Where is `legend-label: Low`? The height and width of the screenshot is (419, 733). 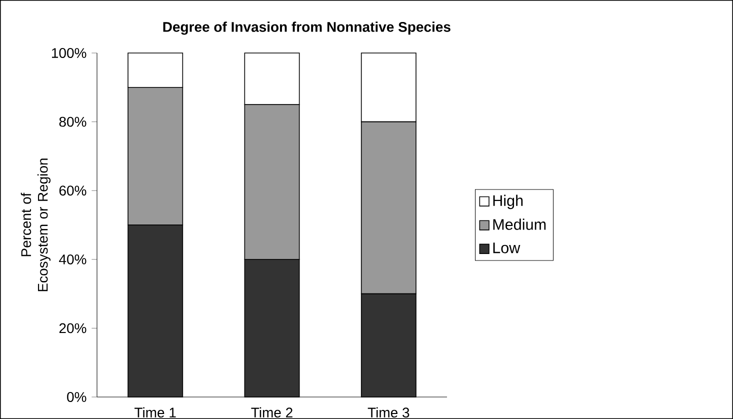
legend-label: Low is located at coordinates (506, 248).